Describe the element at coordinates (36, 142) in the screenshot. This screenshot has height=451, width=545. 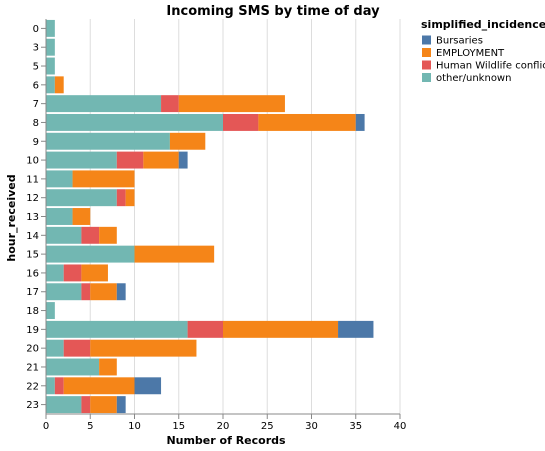
I see `y-tick-label: 9` at that location.